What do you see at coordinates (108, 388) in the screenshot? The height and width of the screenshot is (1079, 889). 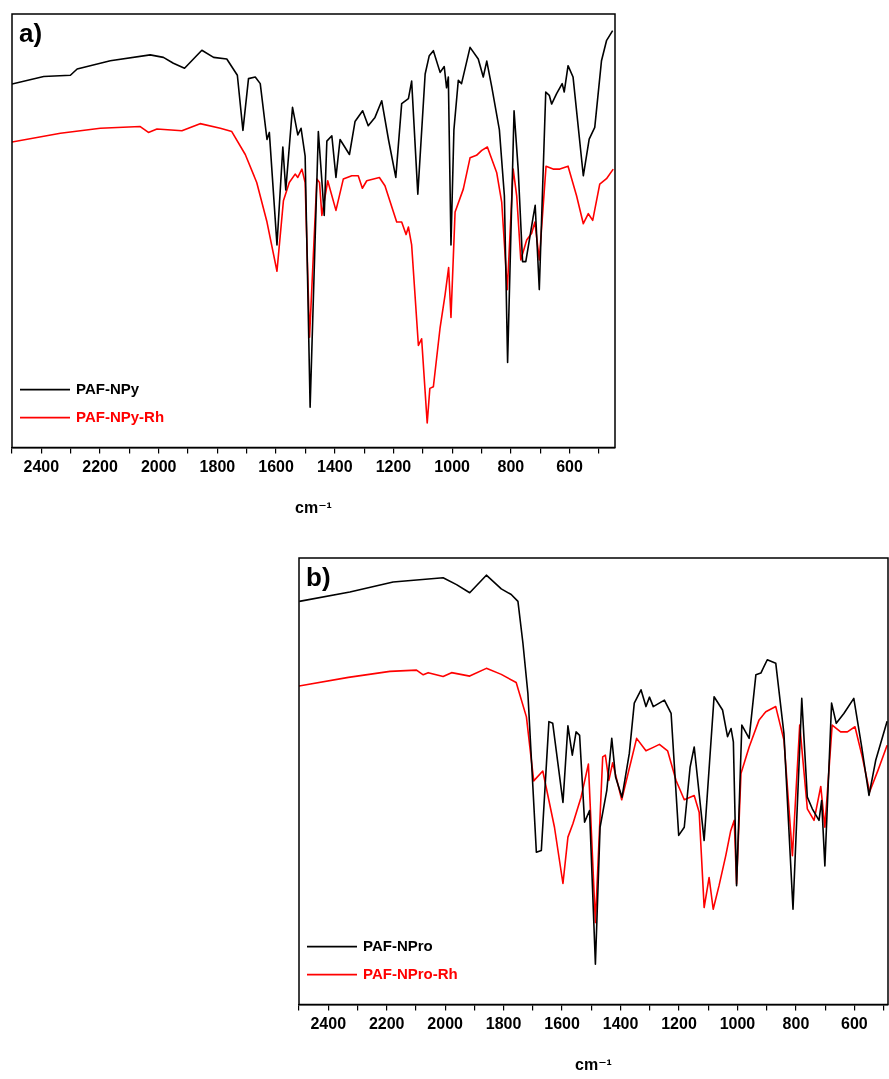 I see `legend-label: PAF-NPy` at bounding box center [108, 388].